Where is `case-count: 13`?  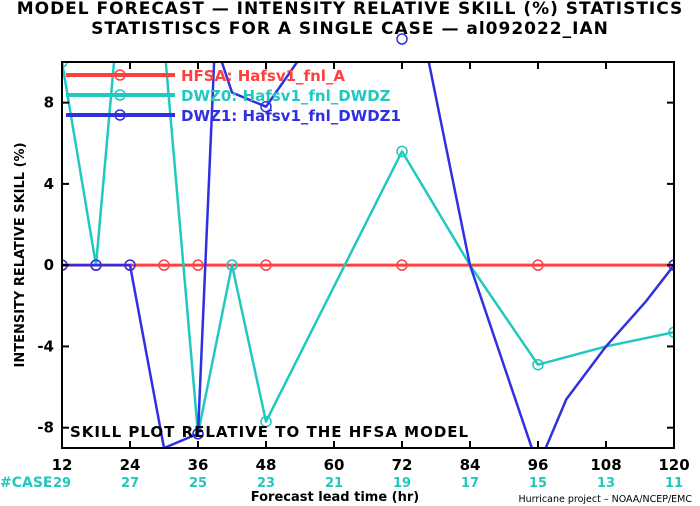
case-count: 13 is located at coordinates (606, 483).